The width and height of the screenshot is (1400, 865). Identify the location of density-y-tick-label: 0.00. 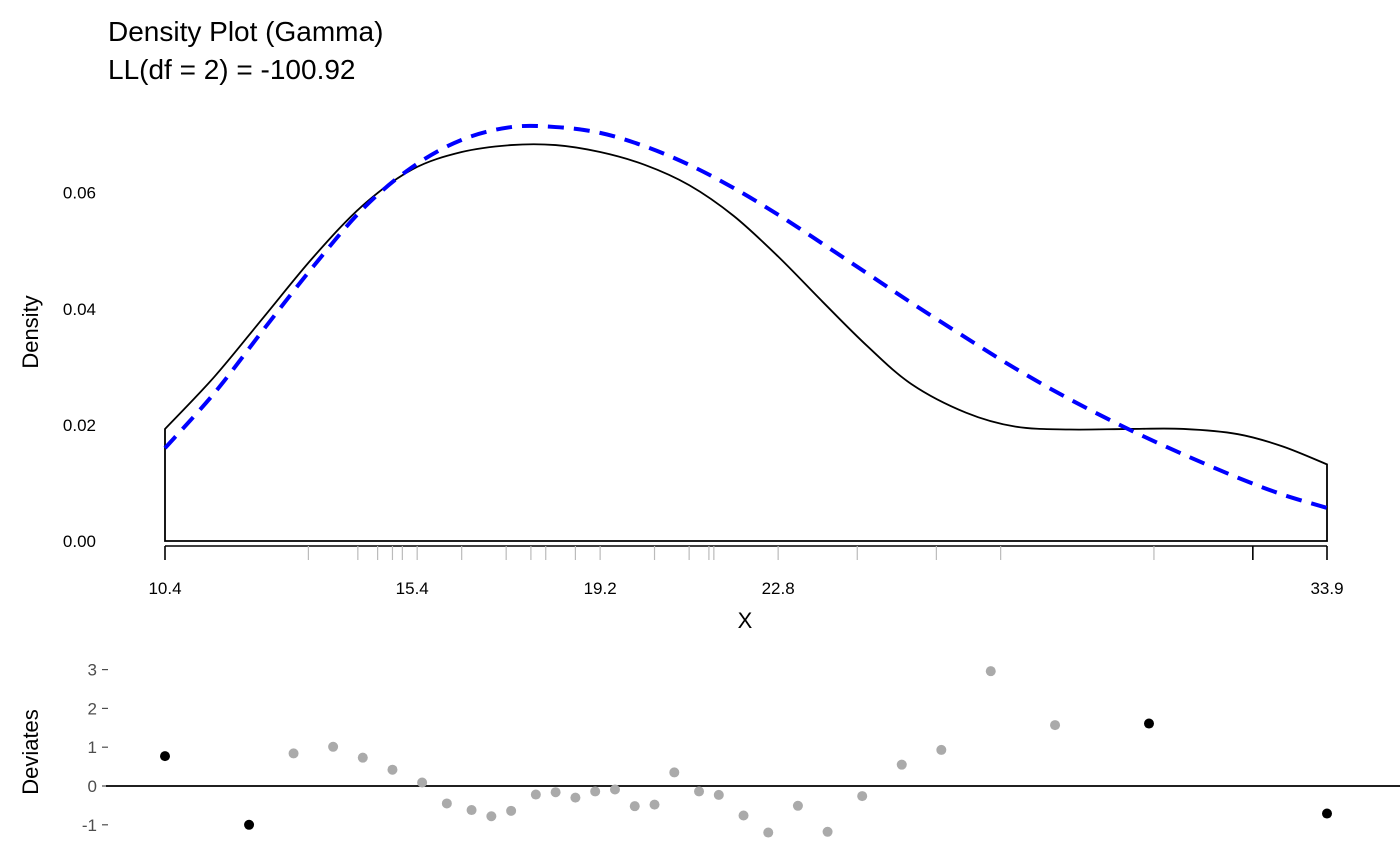
(79, 541).